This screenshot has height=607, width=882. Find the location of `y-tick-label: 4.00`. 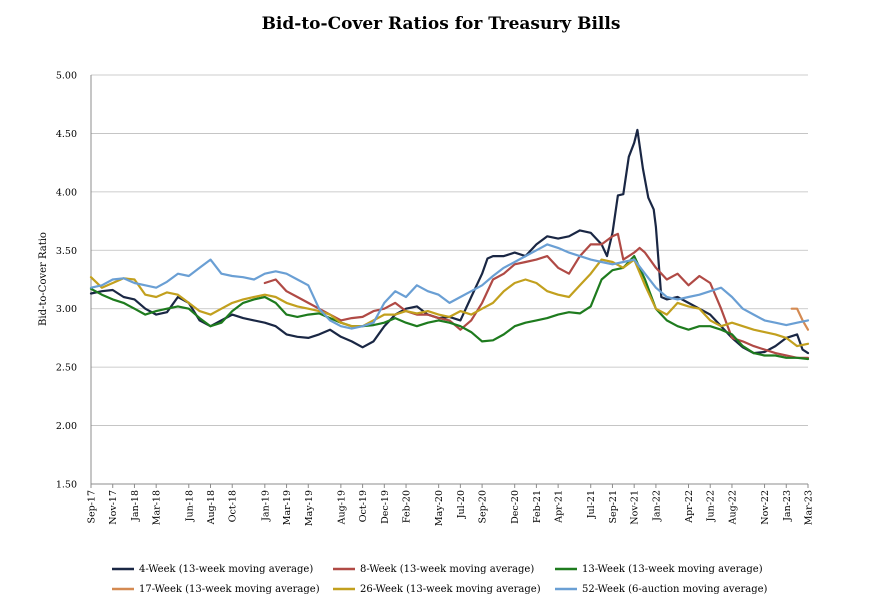

y-tick-label: 4.00 is located at coordinates (66, 192).